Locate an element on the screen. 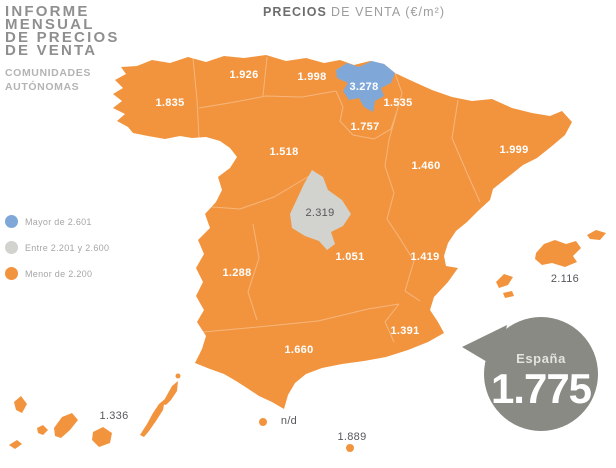 The width and height of the screenshot is (616, 468). map-header-rest: DE VENTA (€/m²) is located at coordinates (388, 12).